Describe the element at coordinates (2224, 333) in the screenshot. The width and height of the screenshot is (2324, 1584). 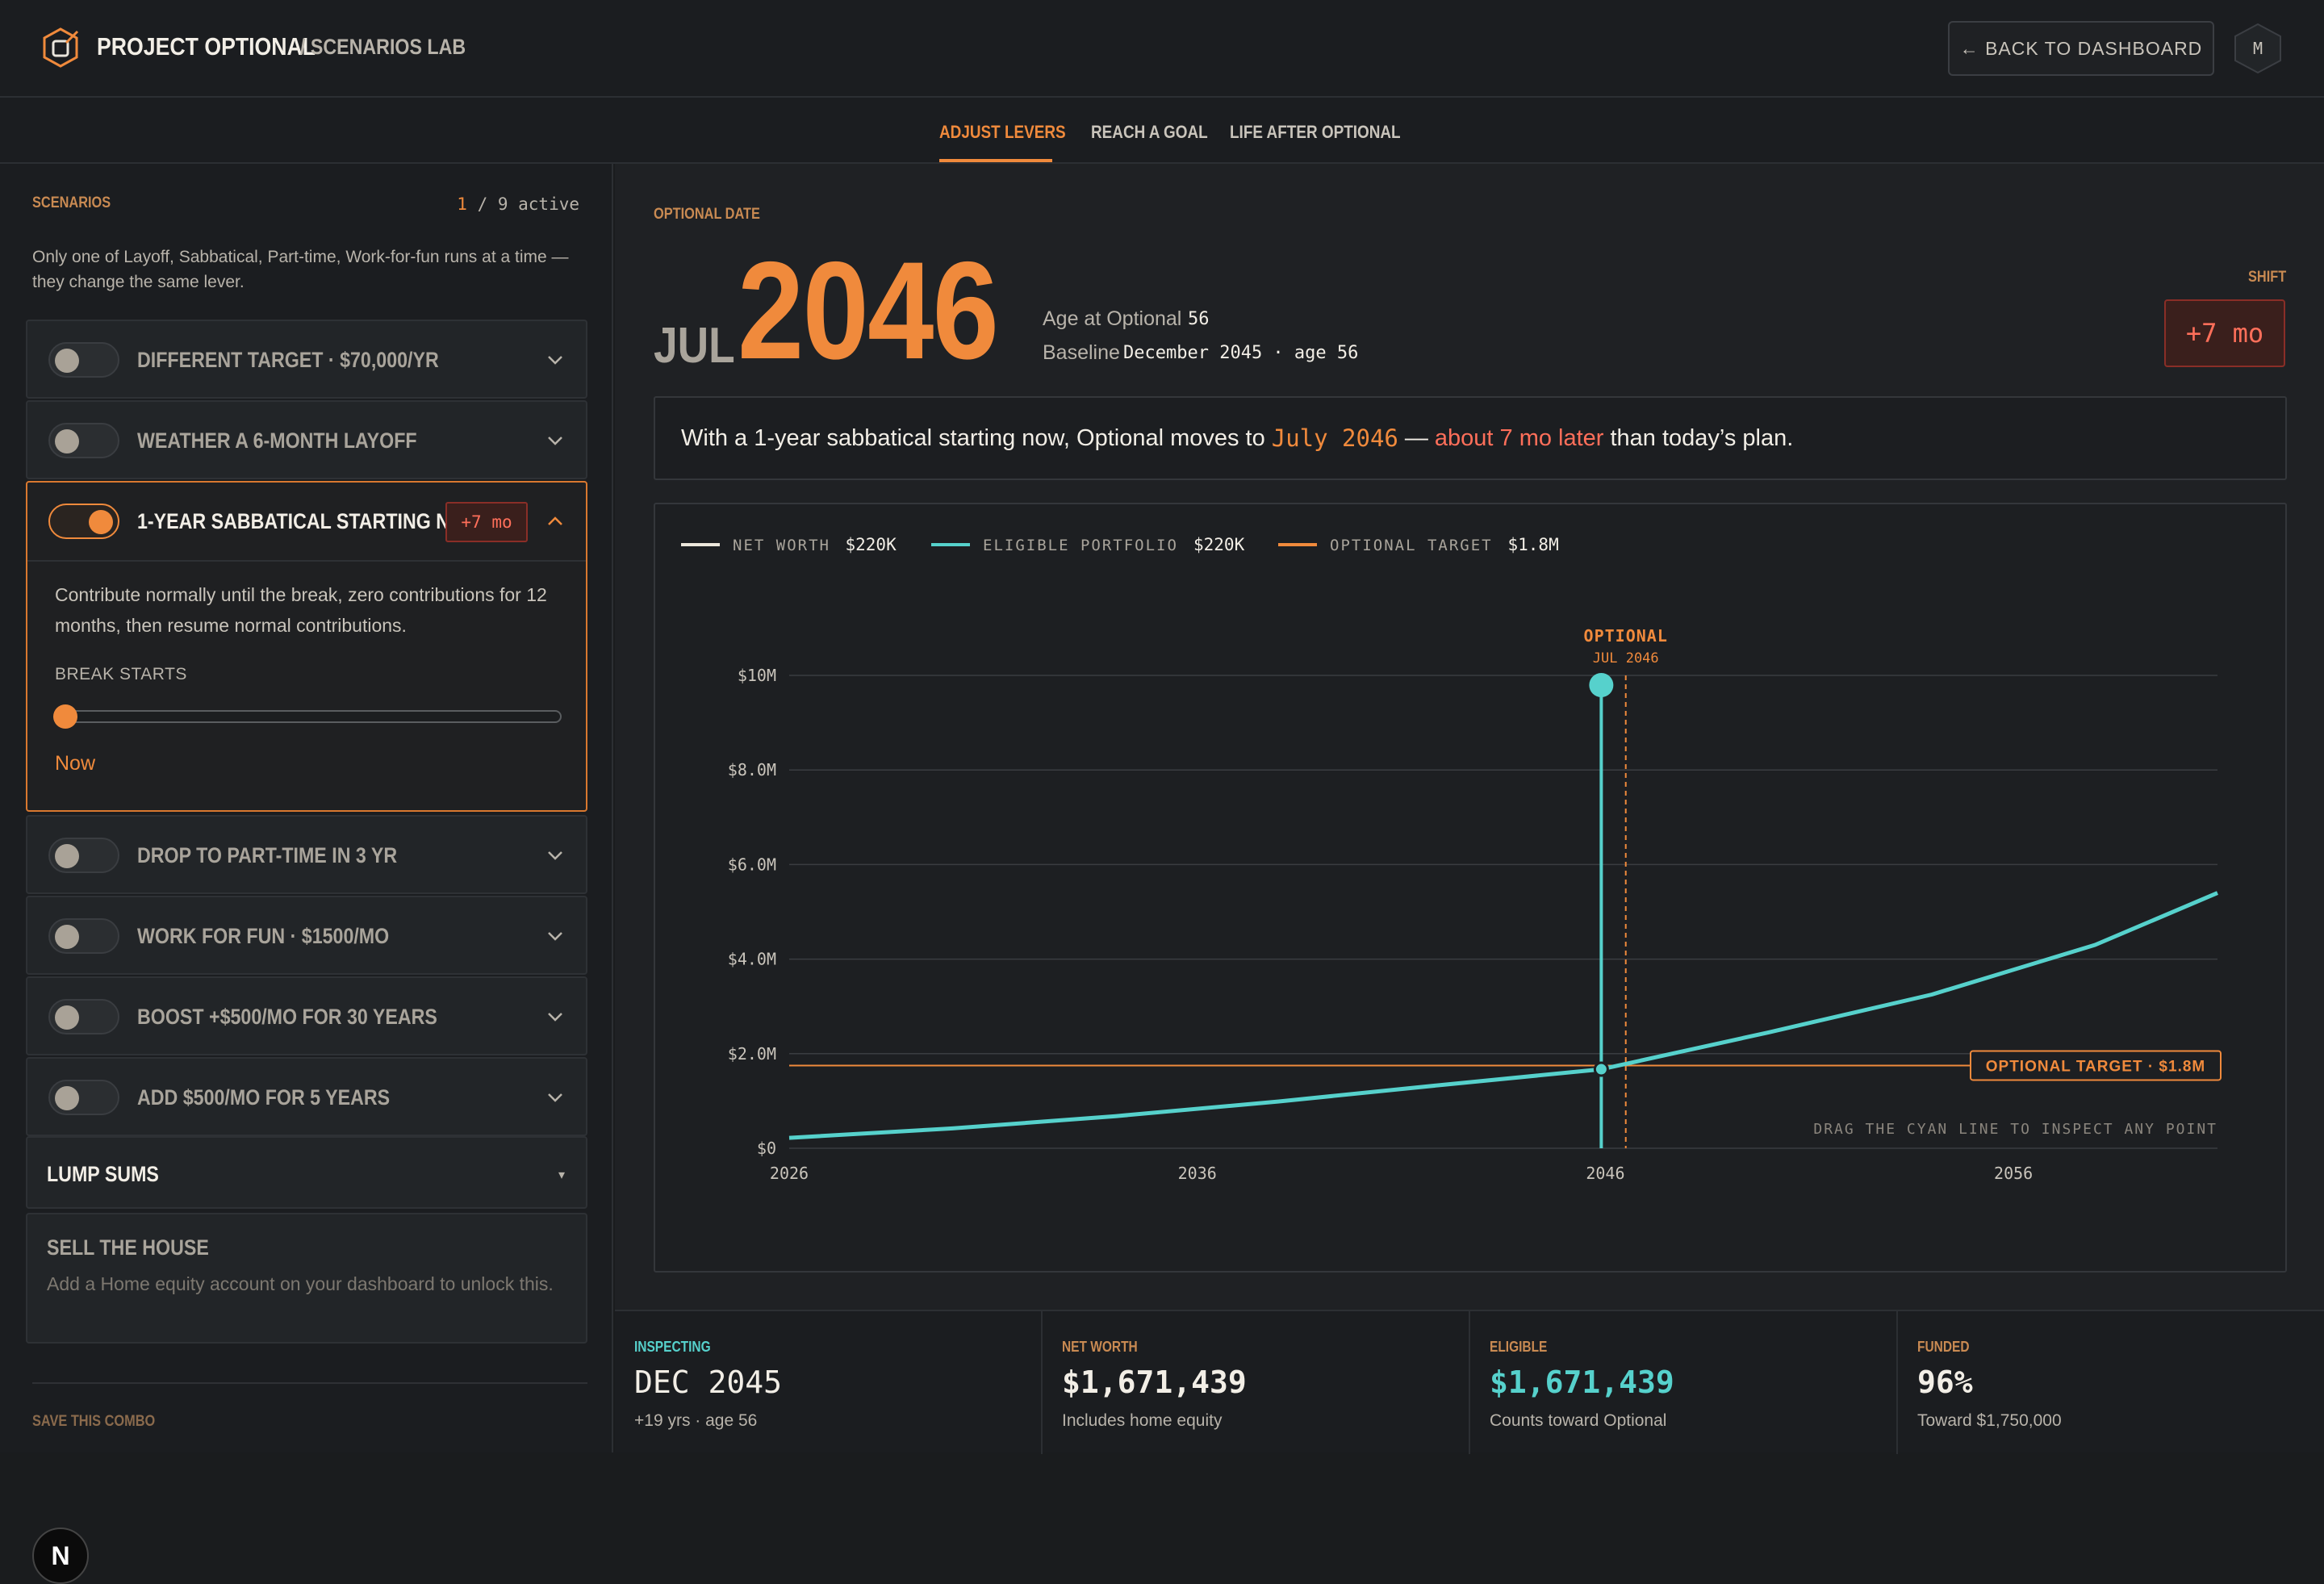
I see `shift-value-badge: +7 mo` at that location.